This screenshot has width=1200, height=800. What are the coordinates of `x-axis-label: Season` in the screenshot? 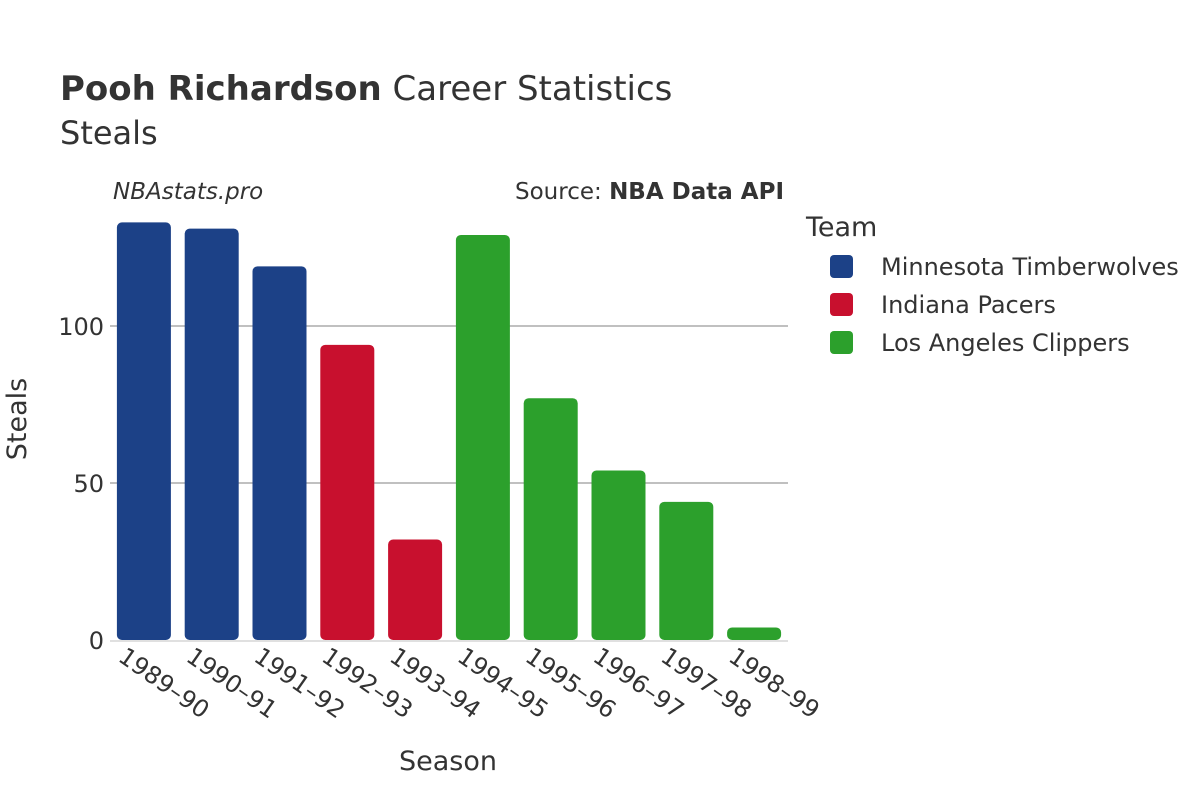 It's located at (448, 761).